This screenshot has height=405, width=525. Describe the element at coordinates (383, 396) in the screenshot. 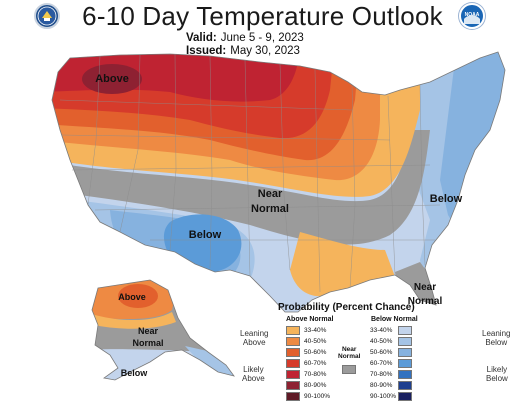

I see `legend-below-range: 90-100%` at that location.